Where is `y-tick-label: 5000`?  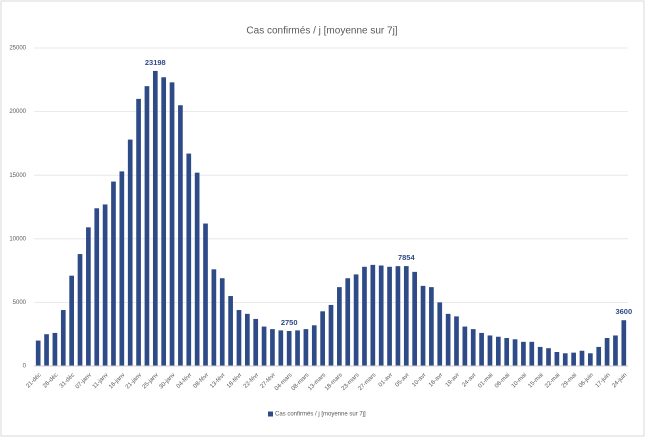
y-tick-label: 5000 is located at coordinates (20, 303).